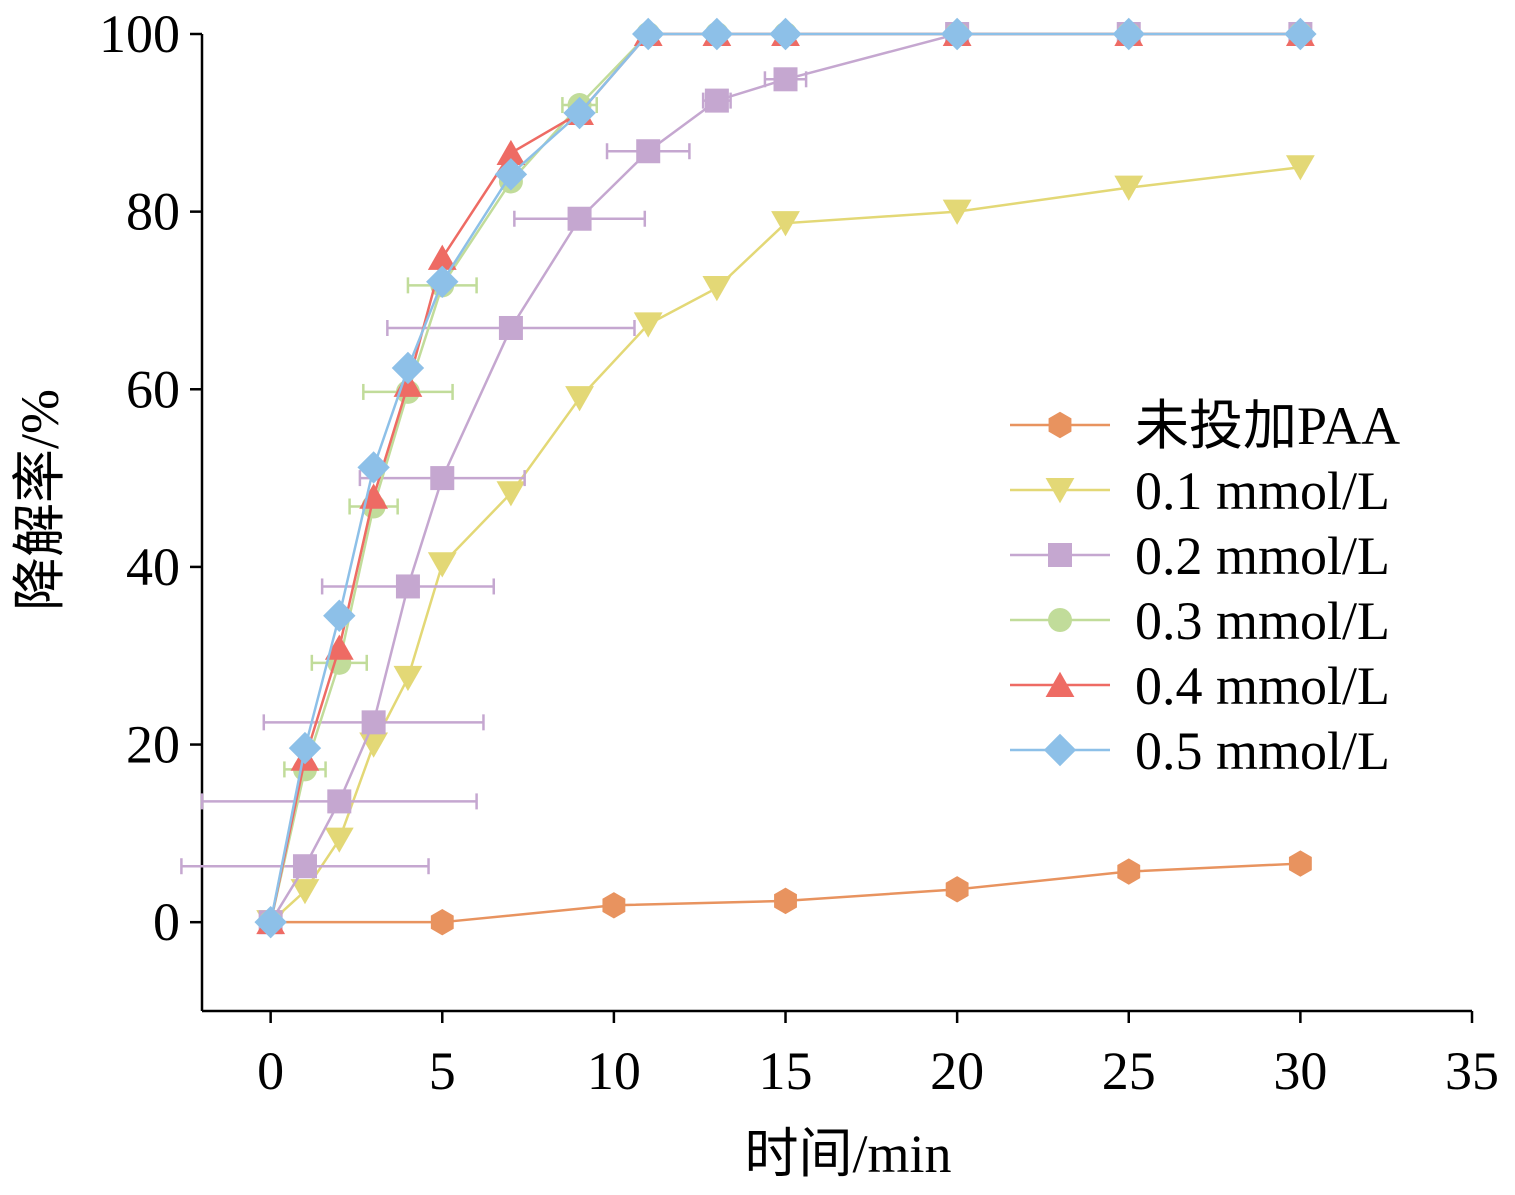 Image resolution: width=1515 pixels, height=1195 pixels. I want to click on x-tick-label: 0, so click(270, 1071).